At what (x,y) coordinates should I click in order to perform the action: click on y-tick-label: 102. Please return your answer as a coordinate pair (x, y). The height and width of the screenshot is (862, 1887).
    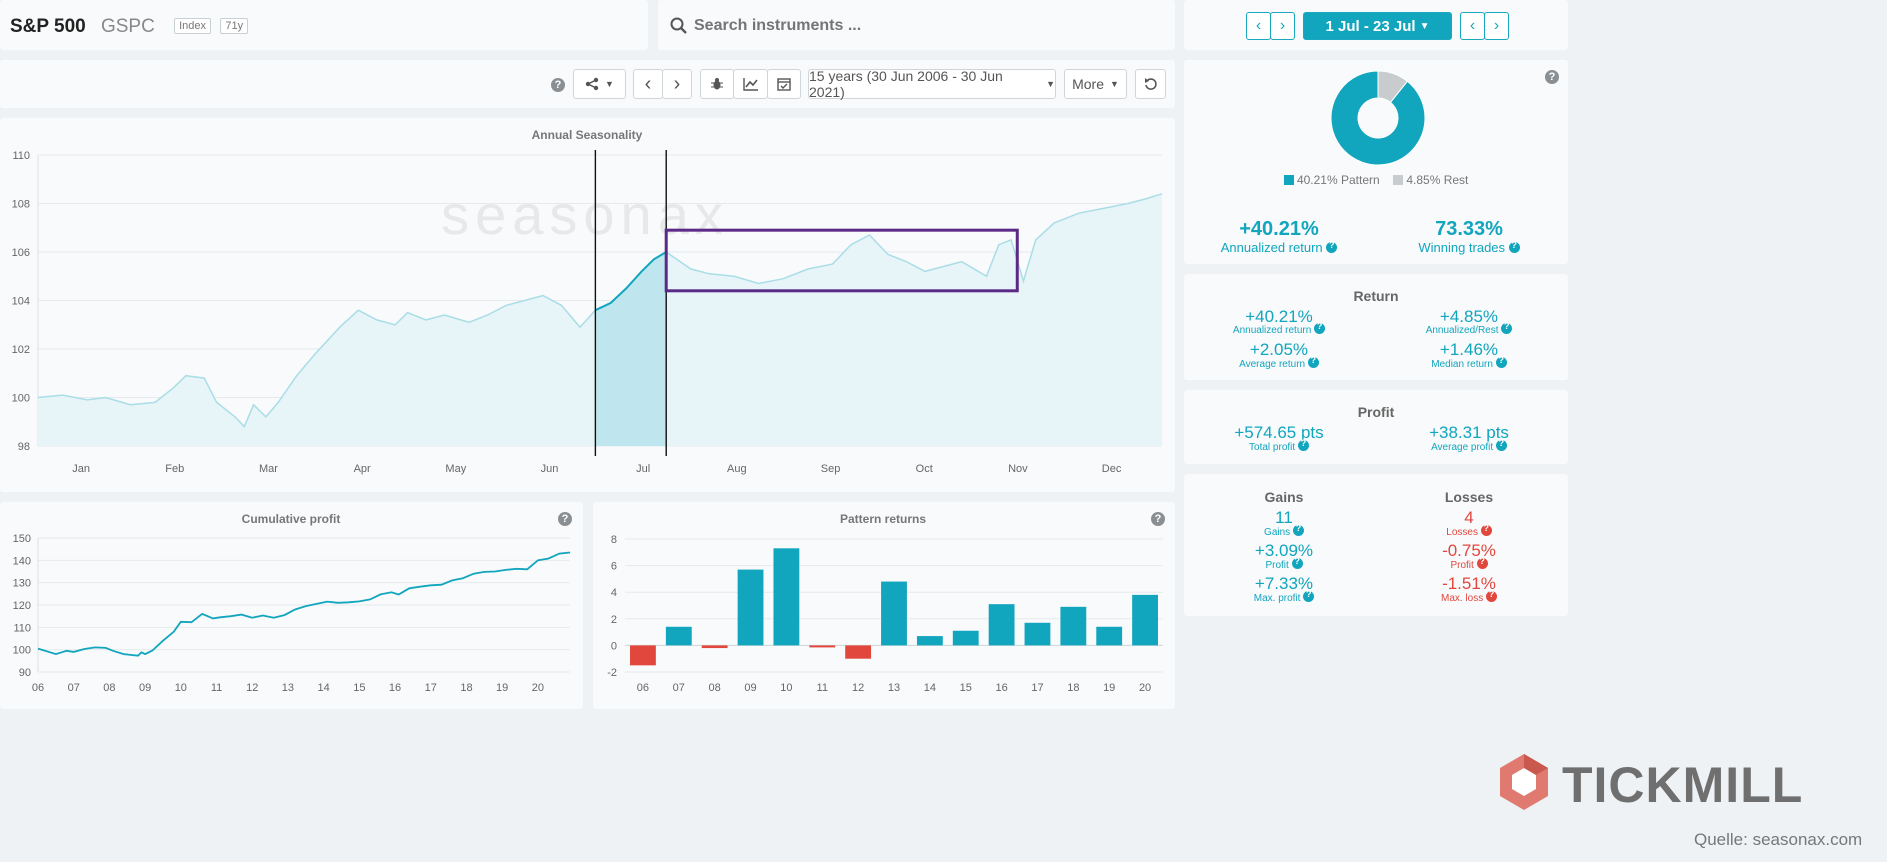
    Looking at the image, I should click on (21, 350).